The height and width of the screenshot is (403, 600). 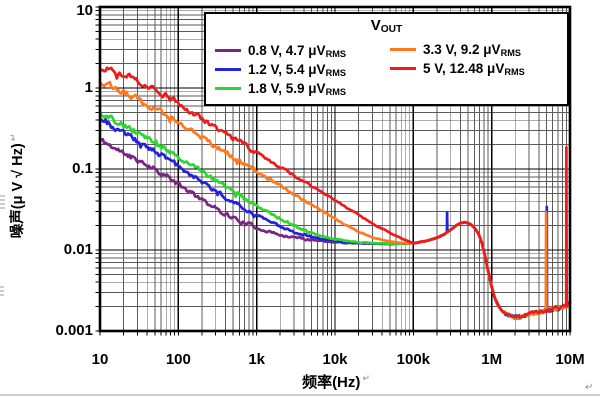 I want to click on legend-item: 3.3 V, 9.2 μVRMS, so click(x=478, y=49).